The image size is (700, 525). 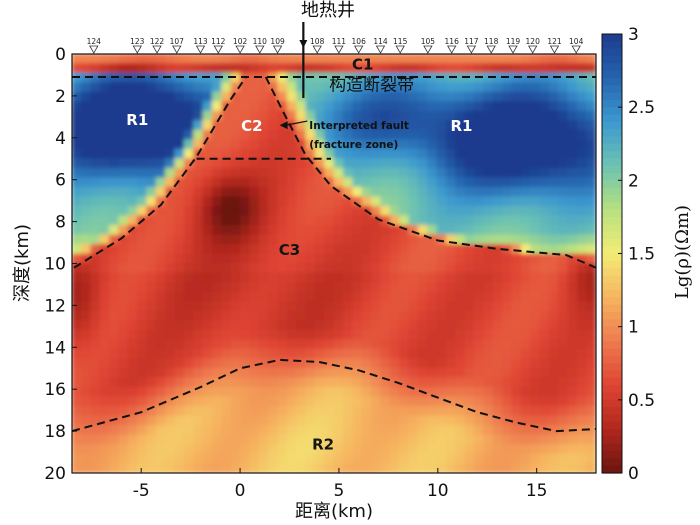 What do you see at coordinates (491, 45) in the screenshot?
I see `station-marker: 118` at bounding box center [491, 45].